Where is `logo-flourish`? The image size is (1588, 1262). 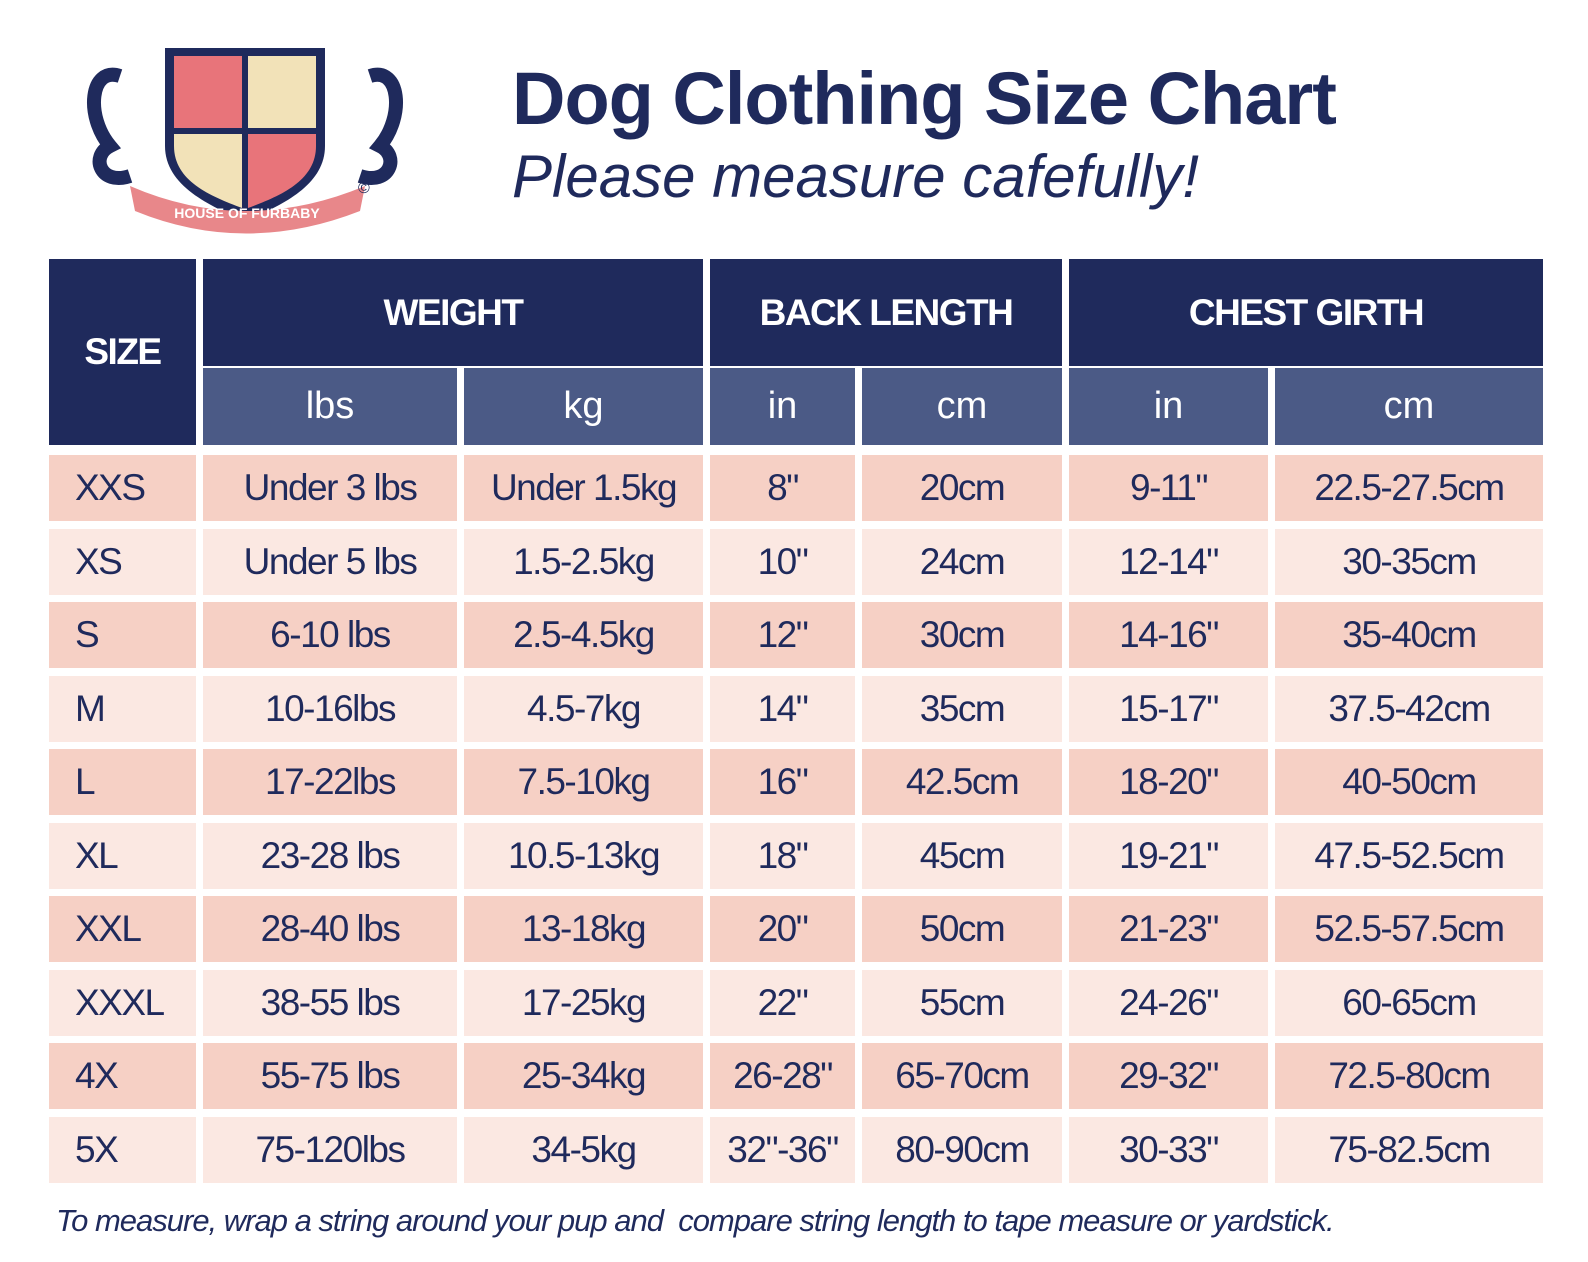 logo-flourish is located at coordinates (245, 126).